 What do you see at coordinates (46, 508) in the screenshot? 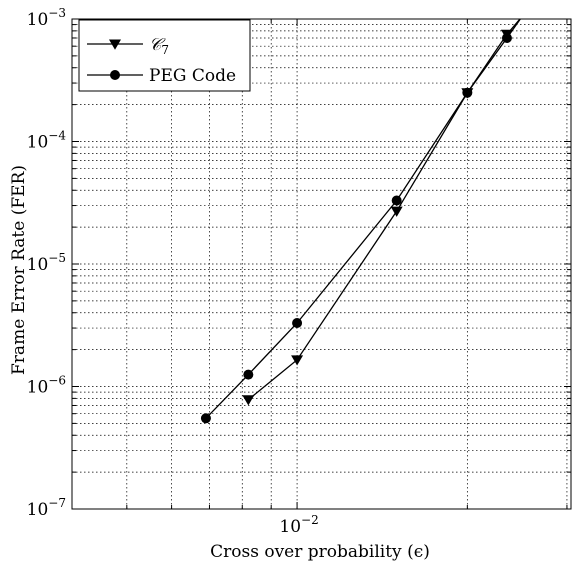
I see `y-tick-label: 10⁻⁷` at bounding box center [46, 508].